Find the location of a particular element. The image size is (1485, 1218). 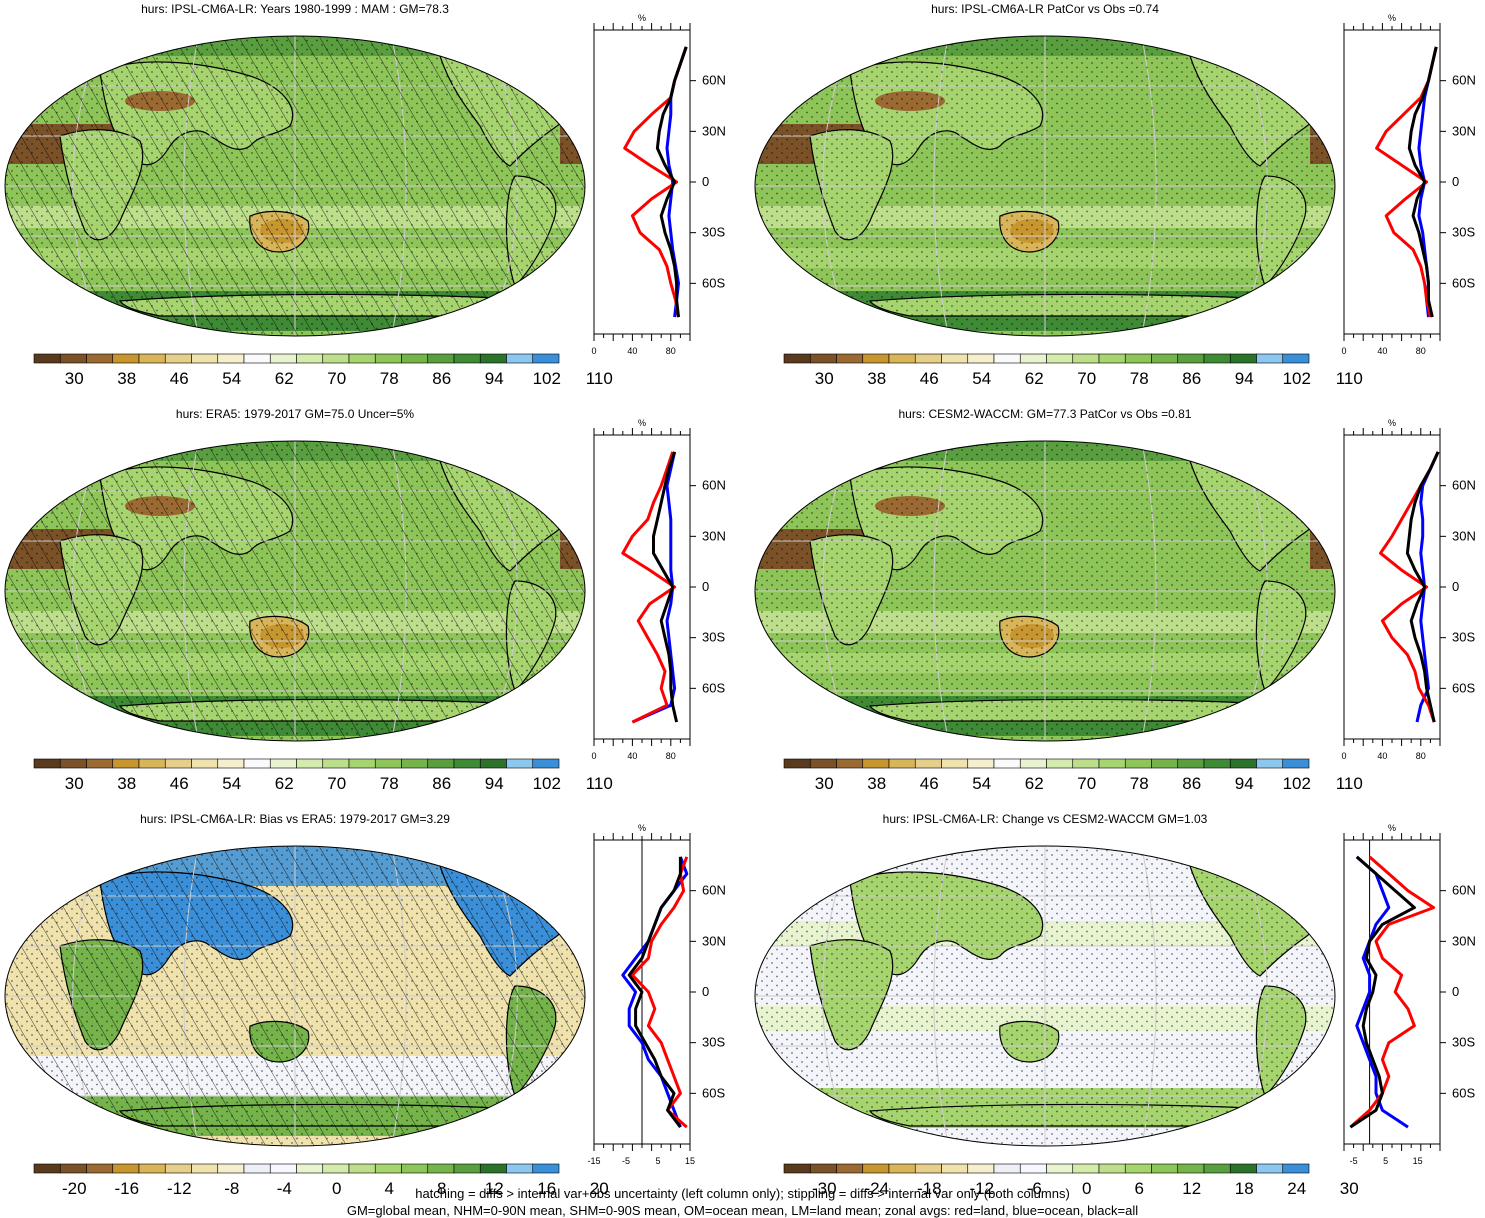

colorbar-label: 102 is located at coordinates (547, 378).